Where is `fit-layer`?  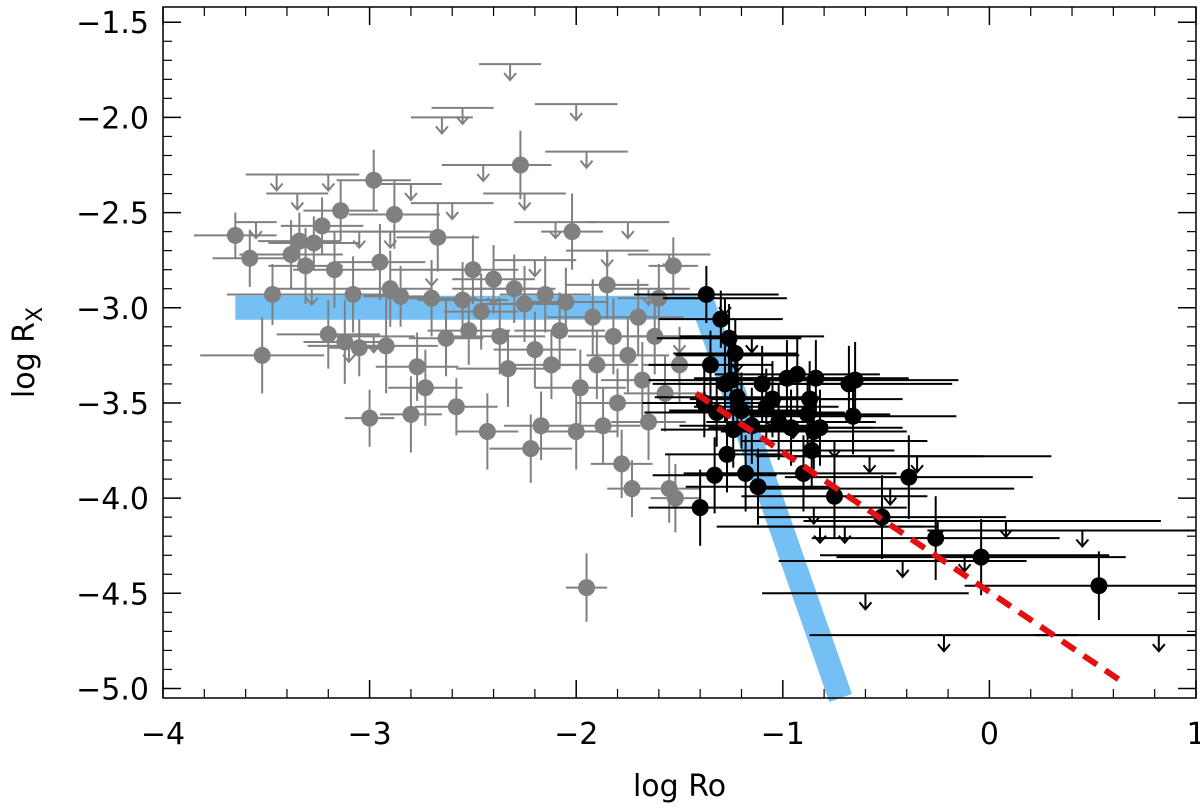 fit-layer is located at coordinates (910, 538).